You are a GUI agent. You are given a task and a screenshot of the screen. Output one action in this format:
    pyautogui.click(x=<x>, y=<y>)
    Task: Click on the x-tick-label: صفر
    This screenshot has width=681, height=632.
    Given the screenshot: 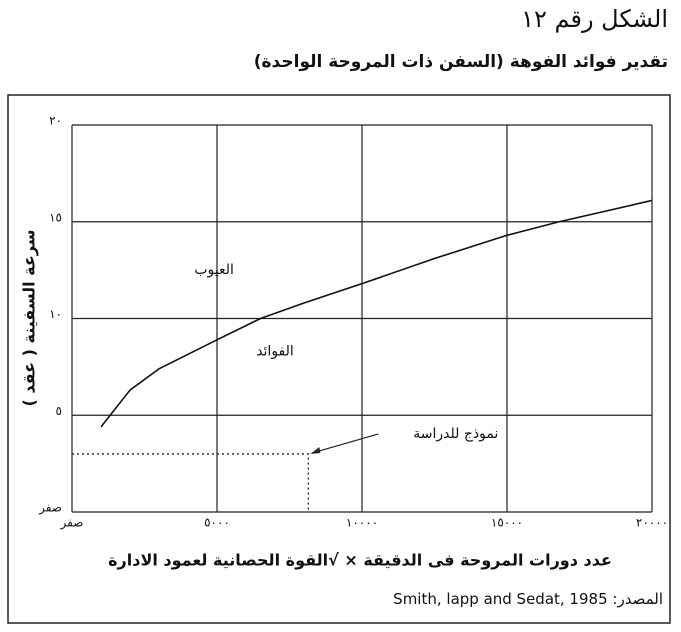 What is the action you would take?
    pyautogui.click(x=72, y=523)
    